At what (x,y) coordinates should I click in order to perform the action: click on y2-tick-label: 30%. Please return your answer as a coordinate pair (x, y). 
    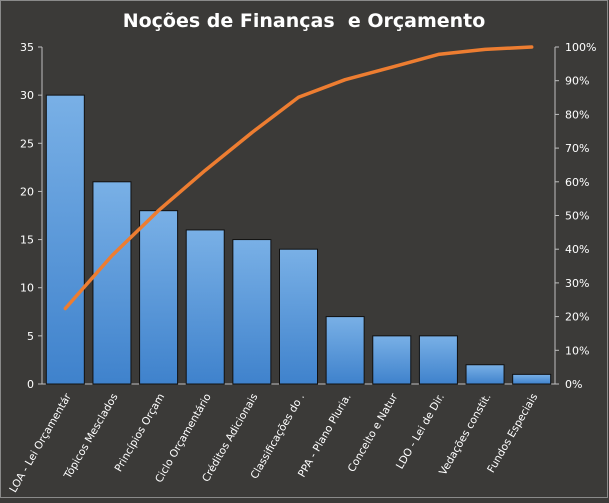
    Looking at the image, I should click on (577, 283).